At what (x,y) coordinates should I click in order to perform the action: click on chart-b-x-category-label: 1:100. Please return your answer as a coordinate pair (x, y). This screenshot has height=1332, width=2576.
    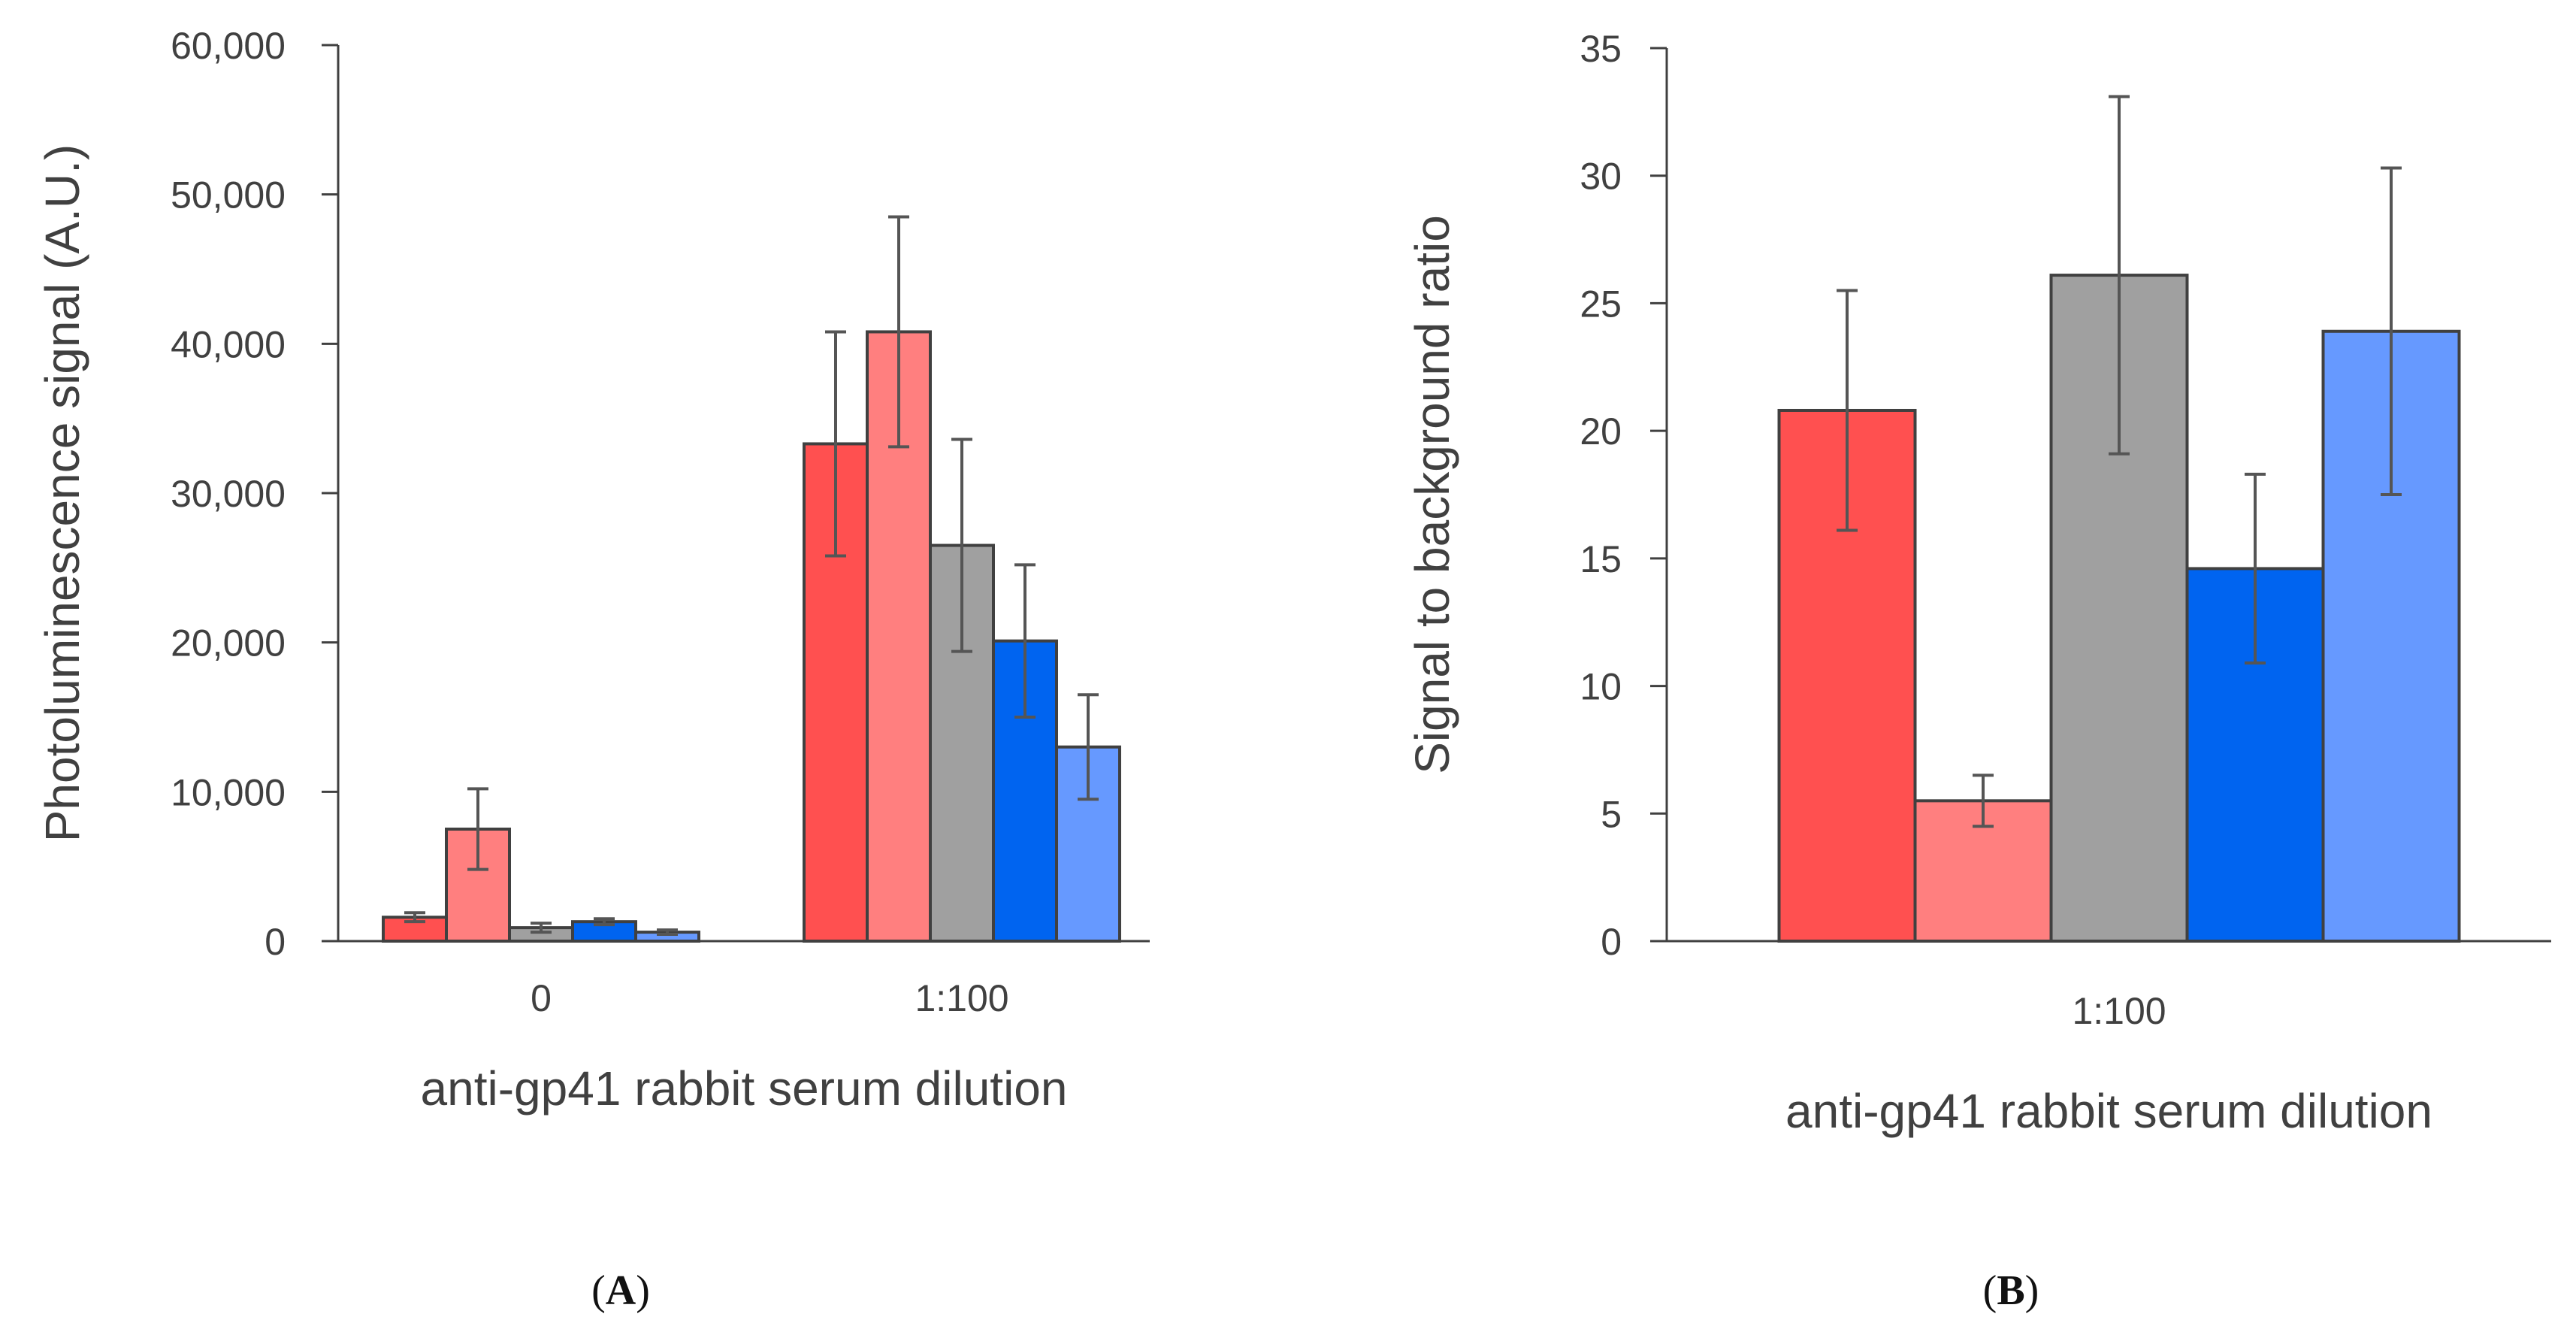
    Looking at the image, I should click on (2119, 1011).